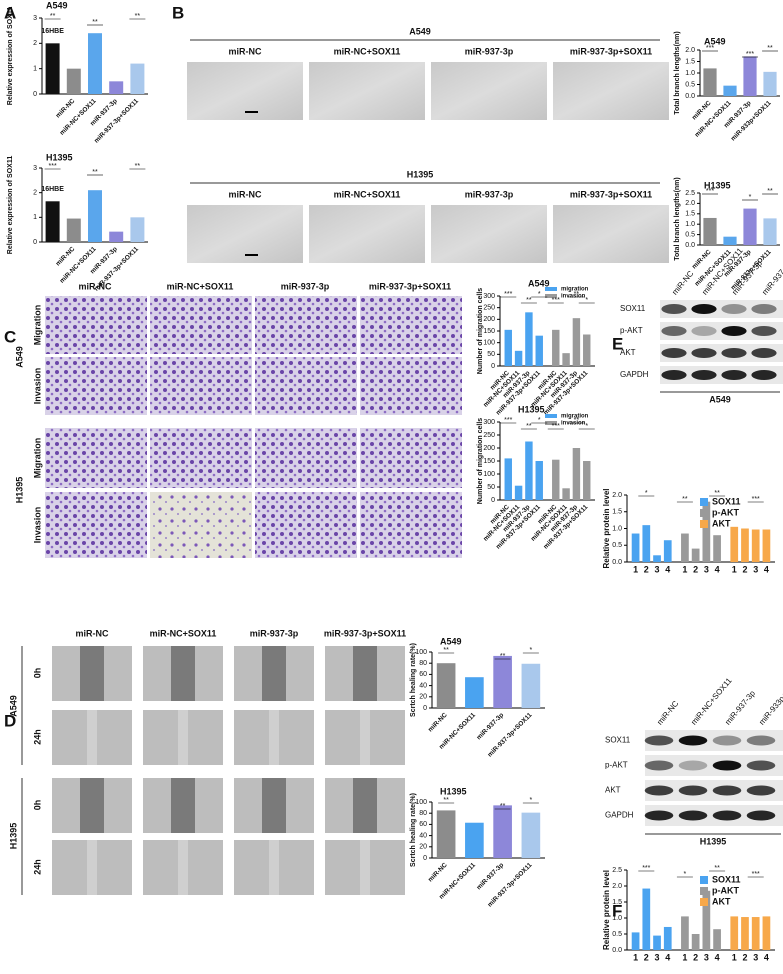 This screenshot has height=974, width=783. What do you see at coordinates (438, 872) in the screenshot?
I see `x-tick-label: miR-NC` at bounding box center [438, 872].